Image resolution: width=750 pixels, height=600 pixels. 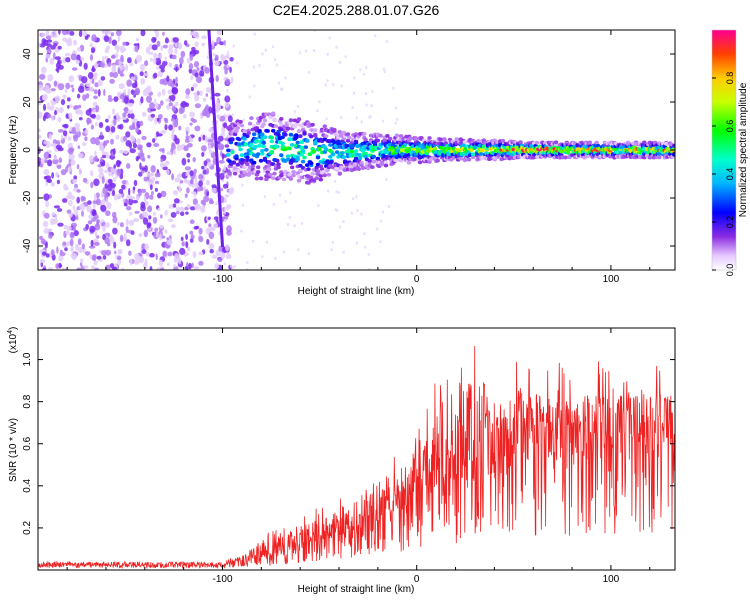 What do you see at coordinates (743, 149) in the screenshot?
I see `colorbar-label: Normalized spectral amplitude` at bounding box center [743, 149].